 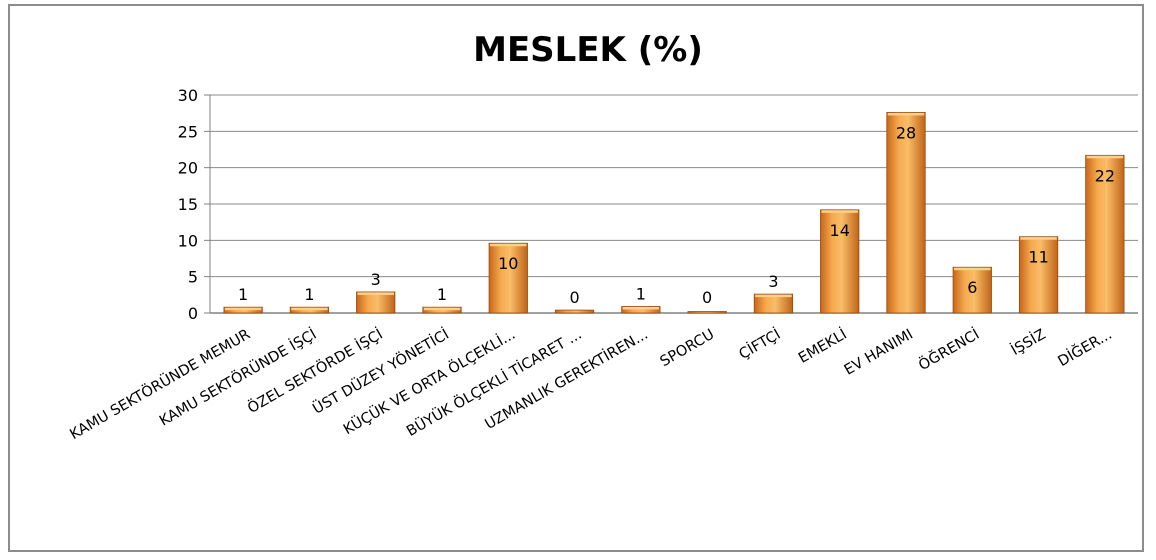 I want to click on data-label: 10, so click(x=508, y=263).